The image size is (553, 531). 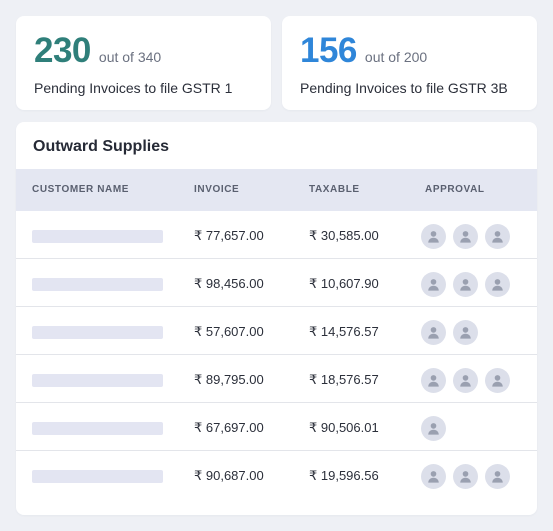 What do you see at coordinates (217, 189) in the screenshot?
I see `column-header-invoice: INVOICE` at bounding box center [217, 189].